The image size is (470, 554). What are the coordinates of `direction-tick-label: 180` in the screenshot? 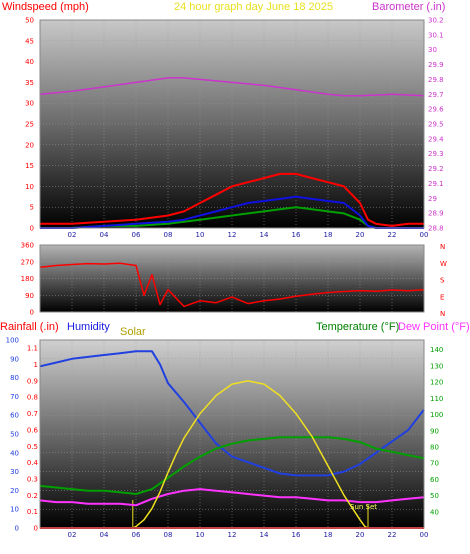 It's located at (27, 279).